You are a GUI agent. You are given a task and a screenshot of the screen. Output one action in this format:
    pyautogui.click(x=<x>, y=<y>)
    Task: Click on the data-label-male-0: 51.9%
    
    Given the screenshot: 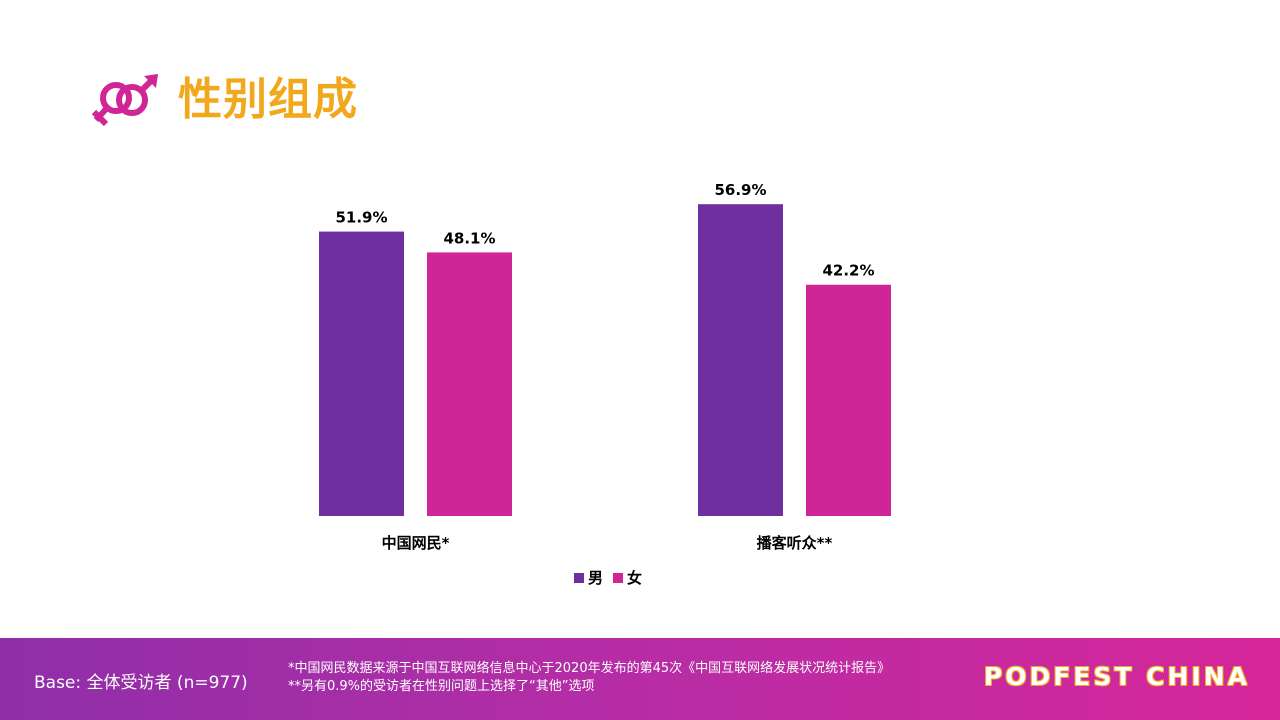 What is the action you would take?
    pyautogui.click(x=361, y=218)
    